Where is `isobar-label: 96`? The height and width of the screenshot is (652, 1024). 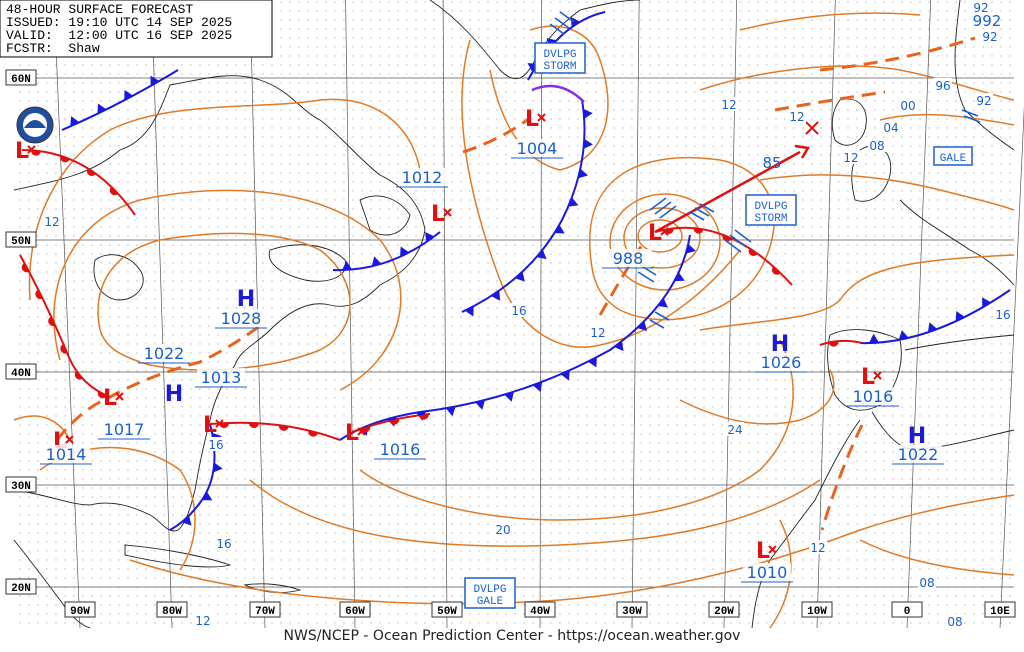 isobar-label: 96 is located at coordinates (942, 86).